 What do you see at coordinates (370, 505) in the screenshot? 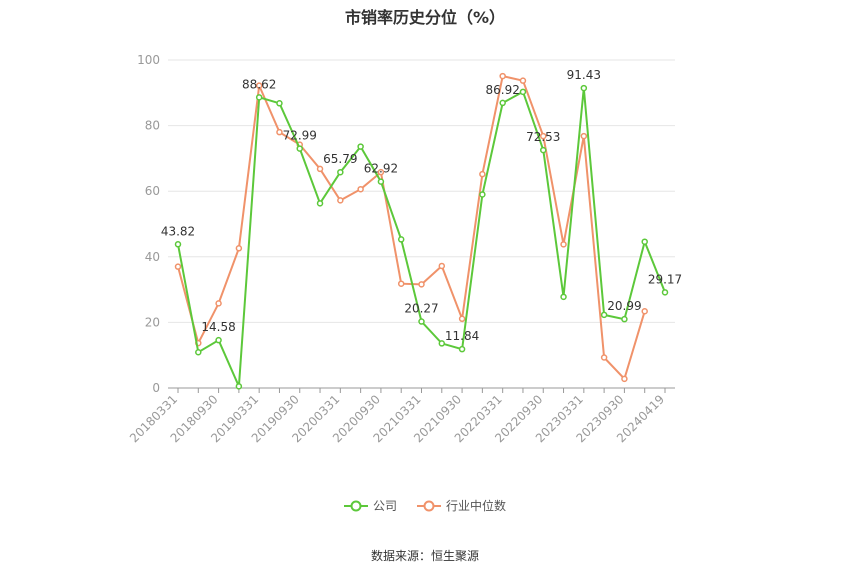
I see `legend-item-0: 公司` at bounding box center [370, 505].